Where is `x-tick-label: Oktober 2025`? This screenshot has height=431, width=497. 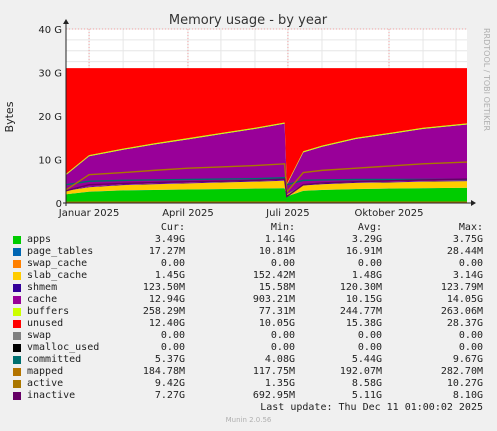 x-tick-label: Oktober 2025 is located at coordinates (389, 213).